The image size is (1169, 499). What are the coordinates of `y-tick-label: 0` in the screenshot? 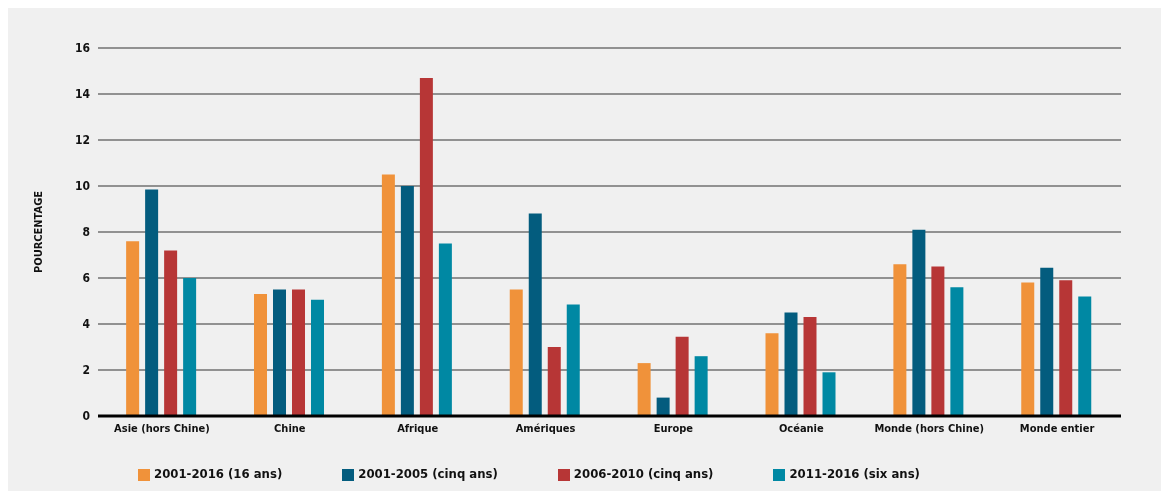 It's located at (86, 416).